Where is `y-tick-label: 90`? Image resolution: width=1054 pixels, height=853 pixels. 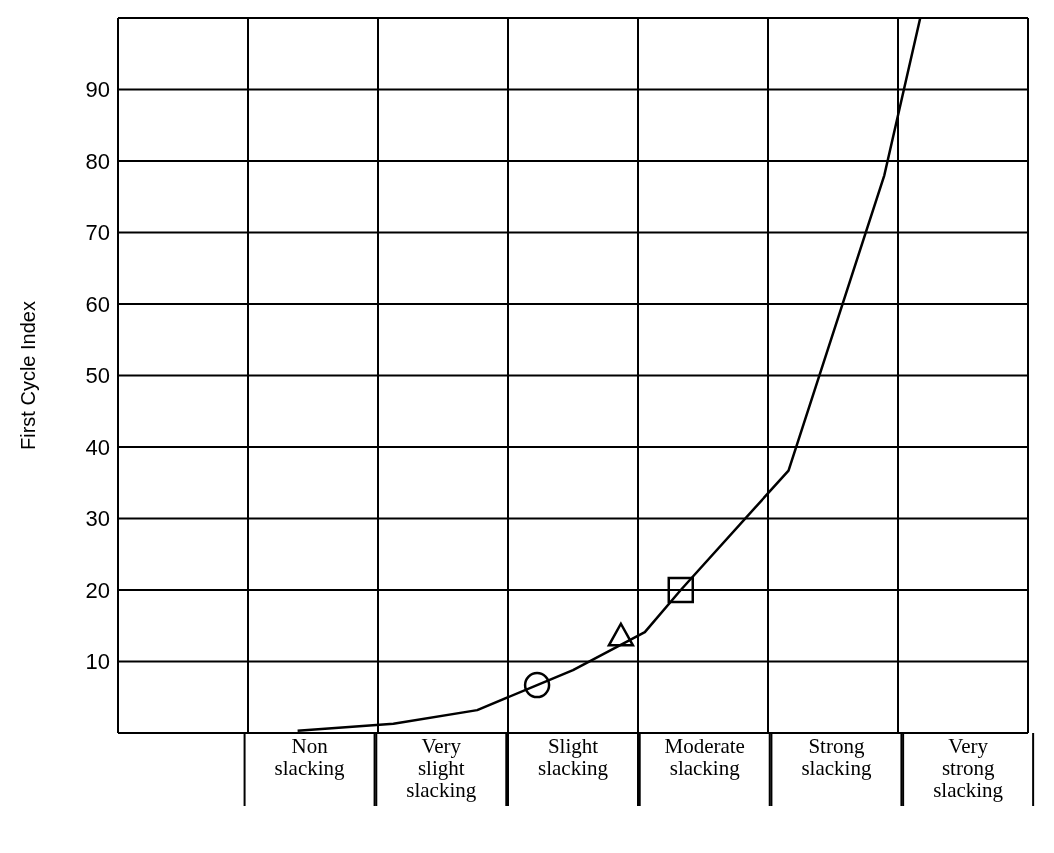
y-tick-label: 90 is located at coordinates (97, 90).